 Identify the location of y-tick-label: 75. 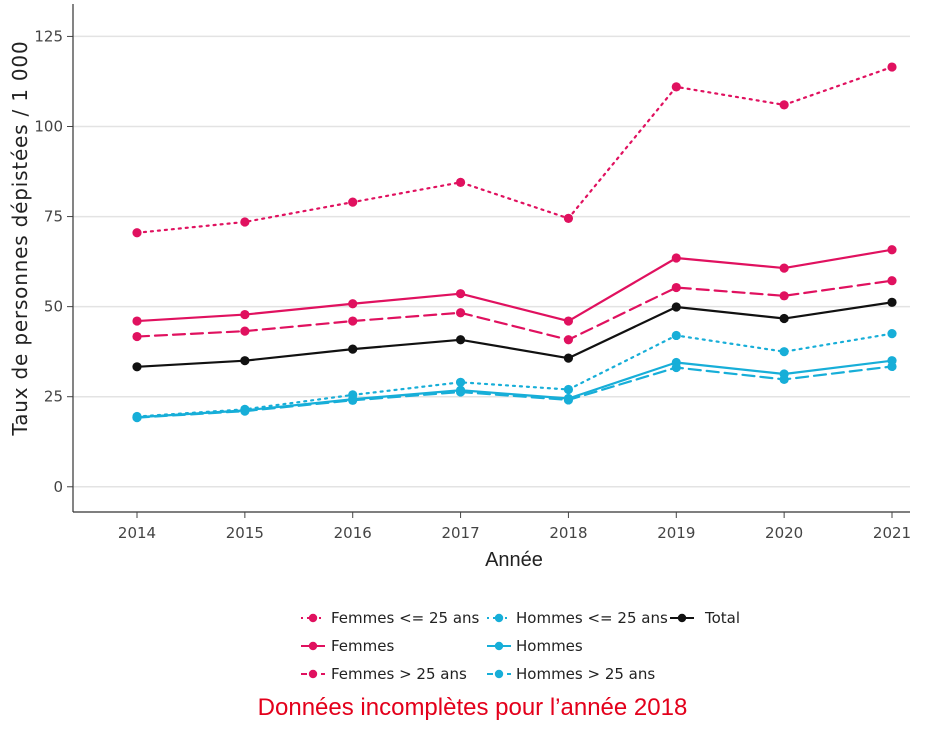
(53, 217).